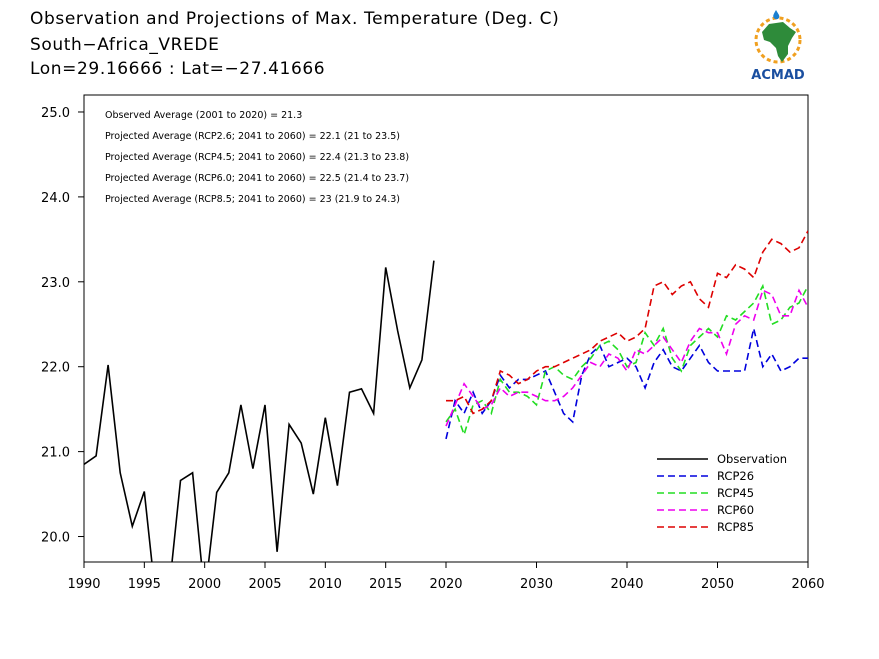 The height and width of the screenshot is (659, 879). I want to click on y-tick-label: 24.0, so click(55, 198).